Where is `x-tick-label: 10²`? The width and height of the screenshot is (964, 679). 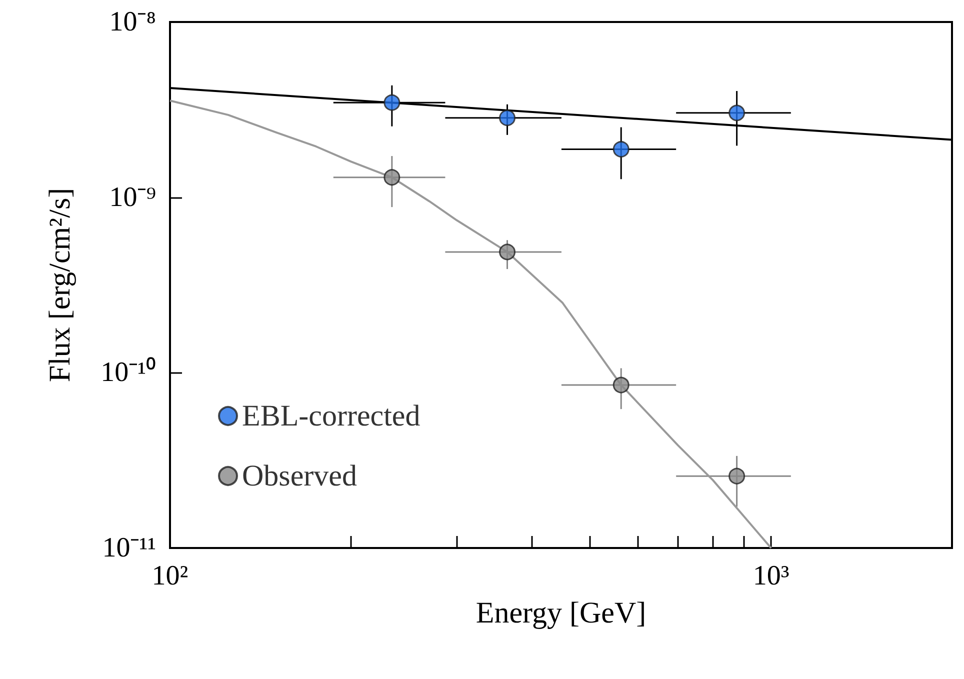
x-tick-label: 10² is located at coordinates (170, 576).